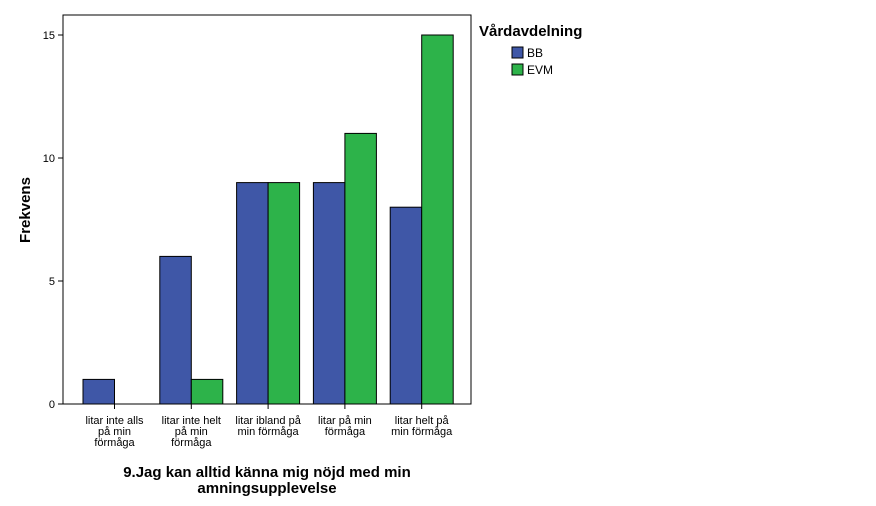 This screenshot has width=876, height=506. Describe the element at coordinates (52, 405) in the screenshot. I see `y-tick-label: 0` at that location.